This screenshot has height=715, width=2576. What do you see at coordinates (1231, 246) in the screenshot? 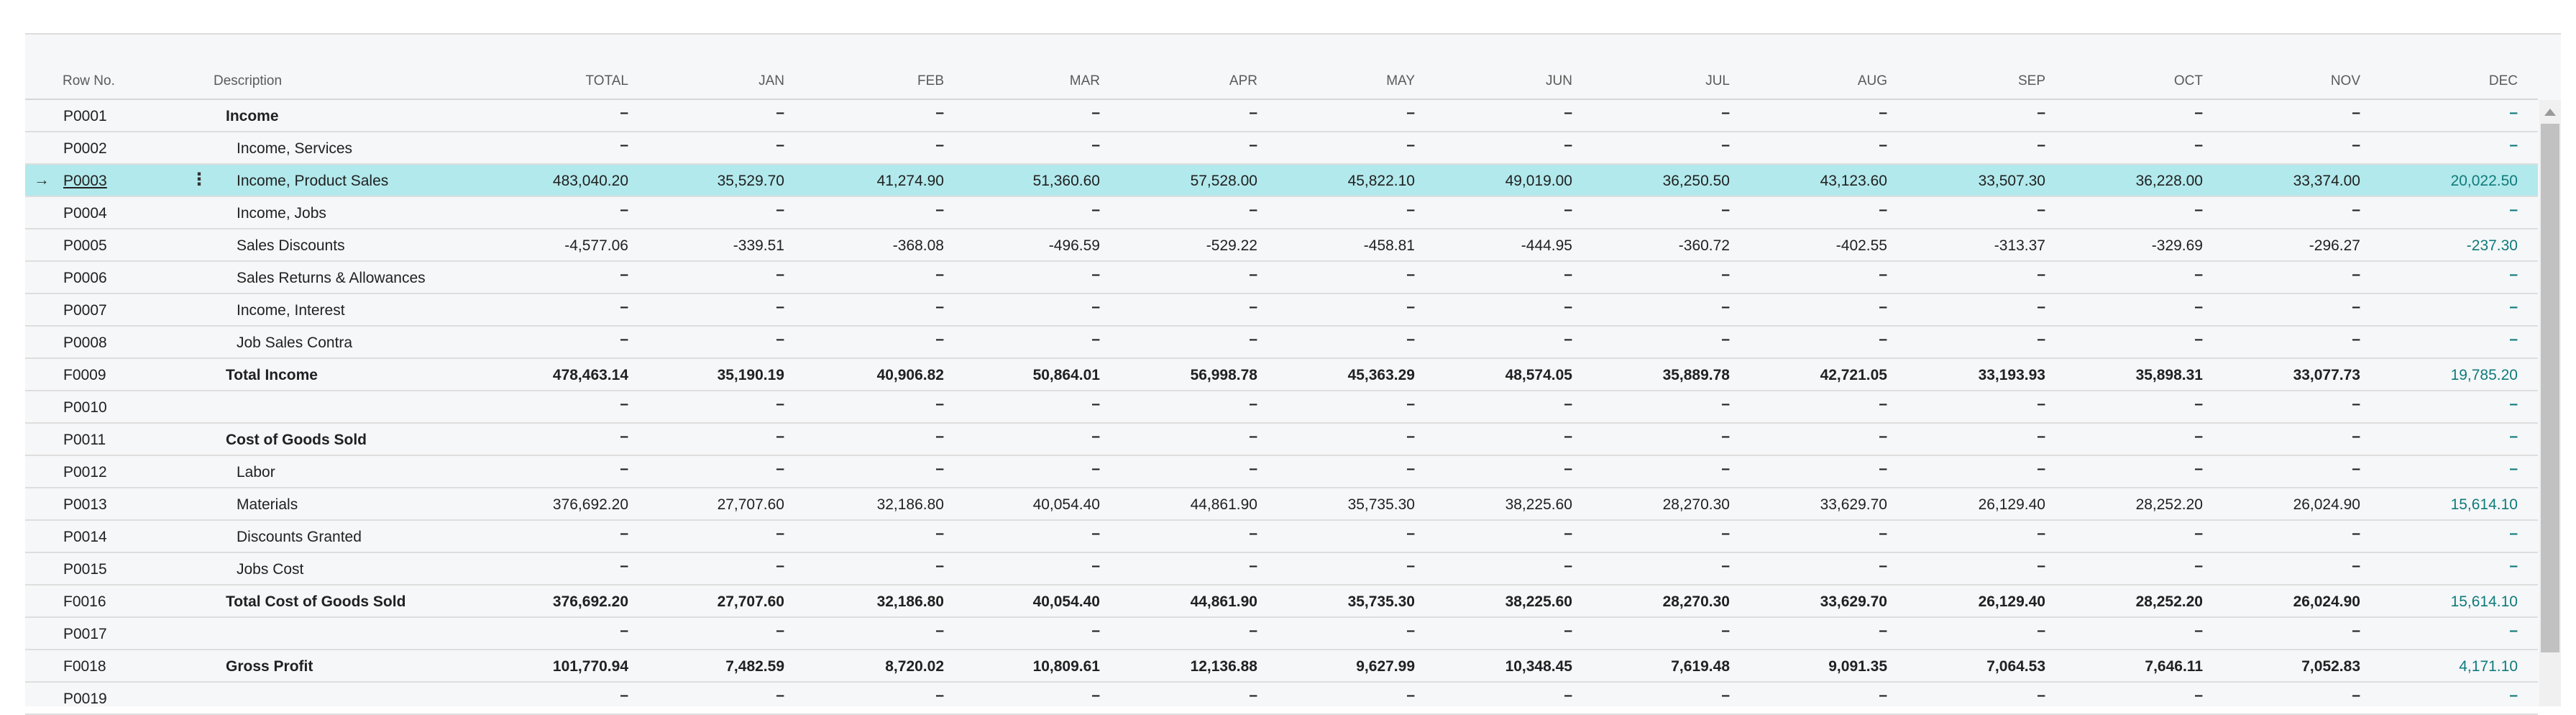
I see `amount-apr: -529.22` at bounding box center [1231, 246].